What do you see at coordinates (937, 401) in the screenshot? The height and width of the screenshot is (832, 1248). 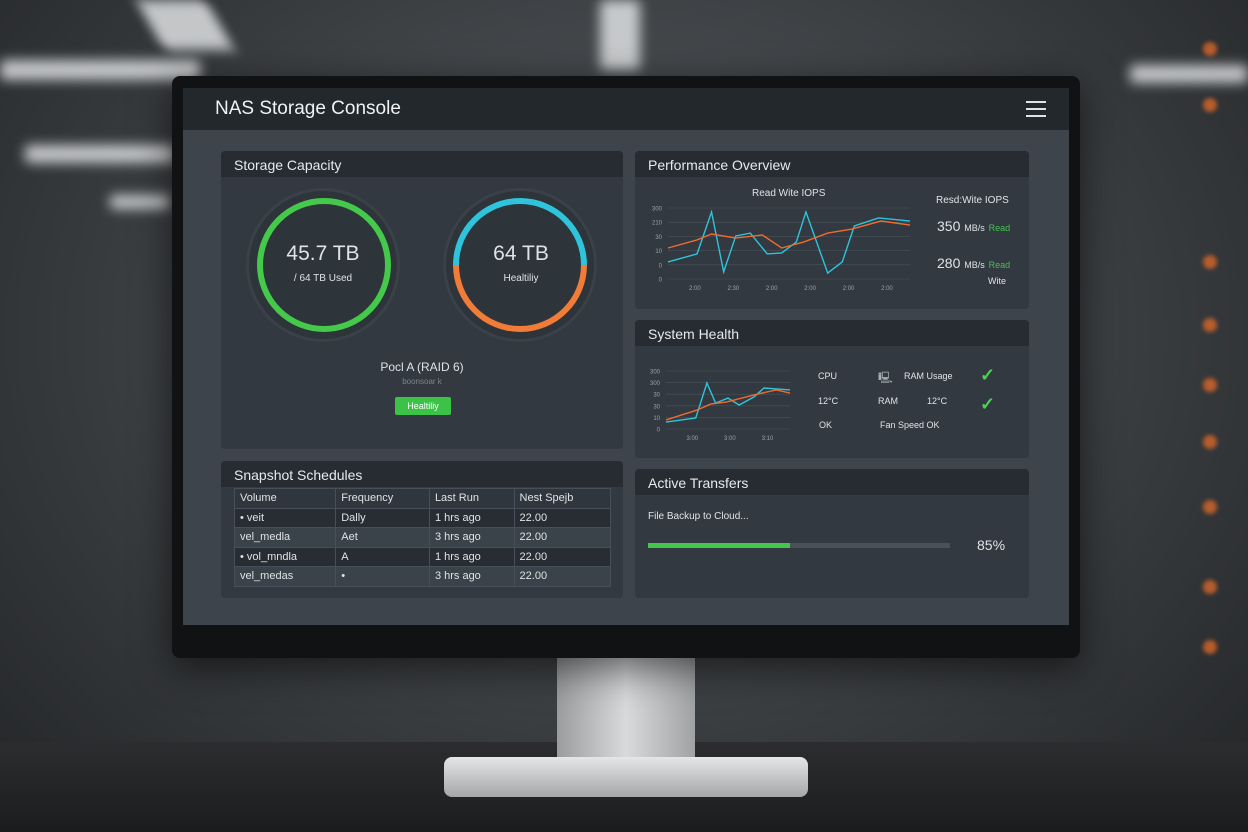 I see `ram-temp: 12°C` at bounding box center [937, 401].